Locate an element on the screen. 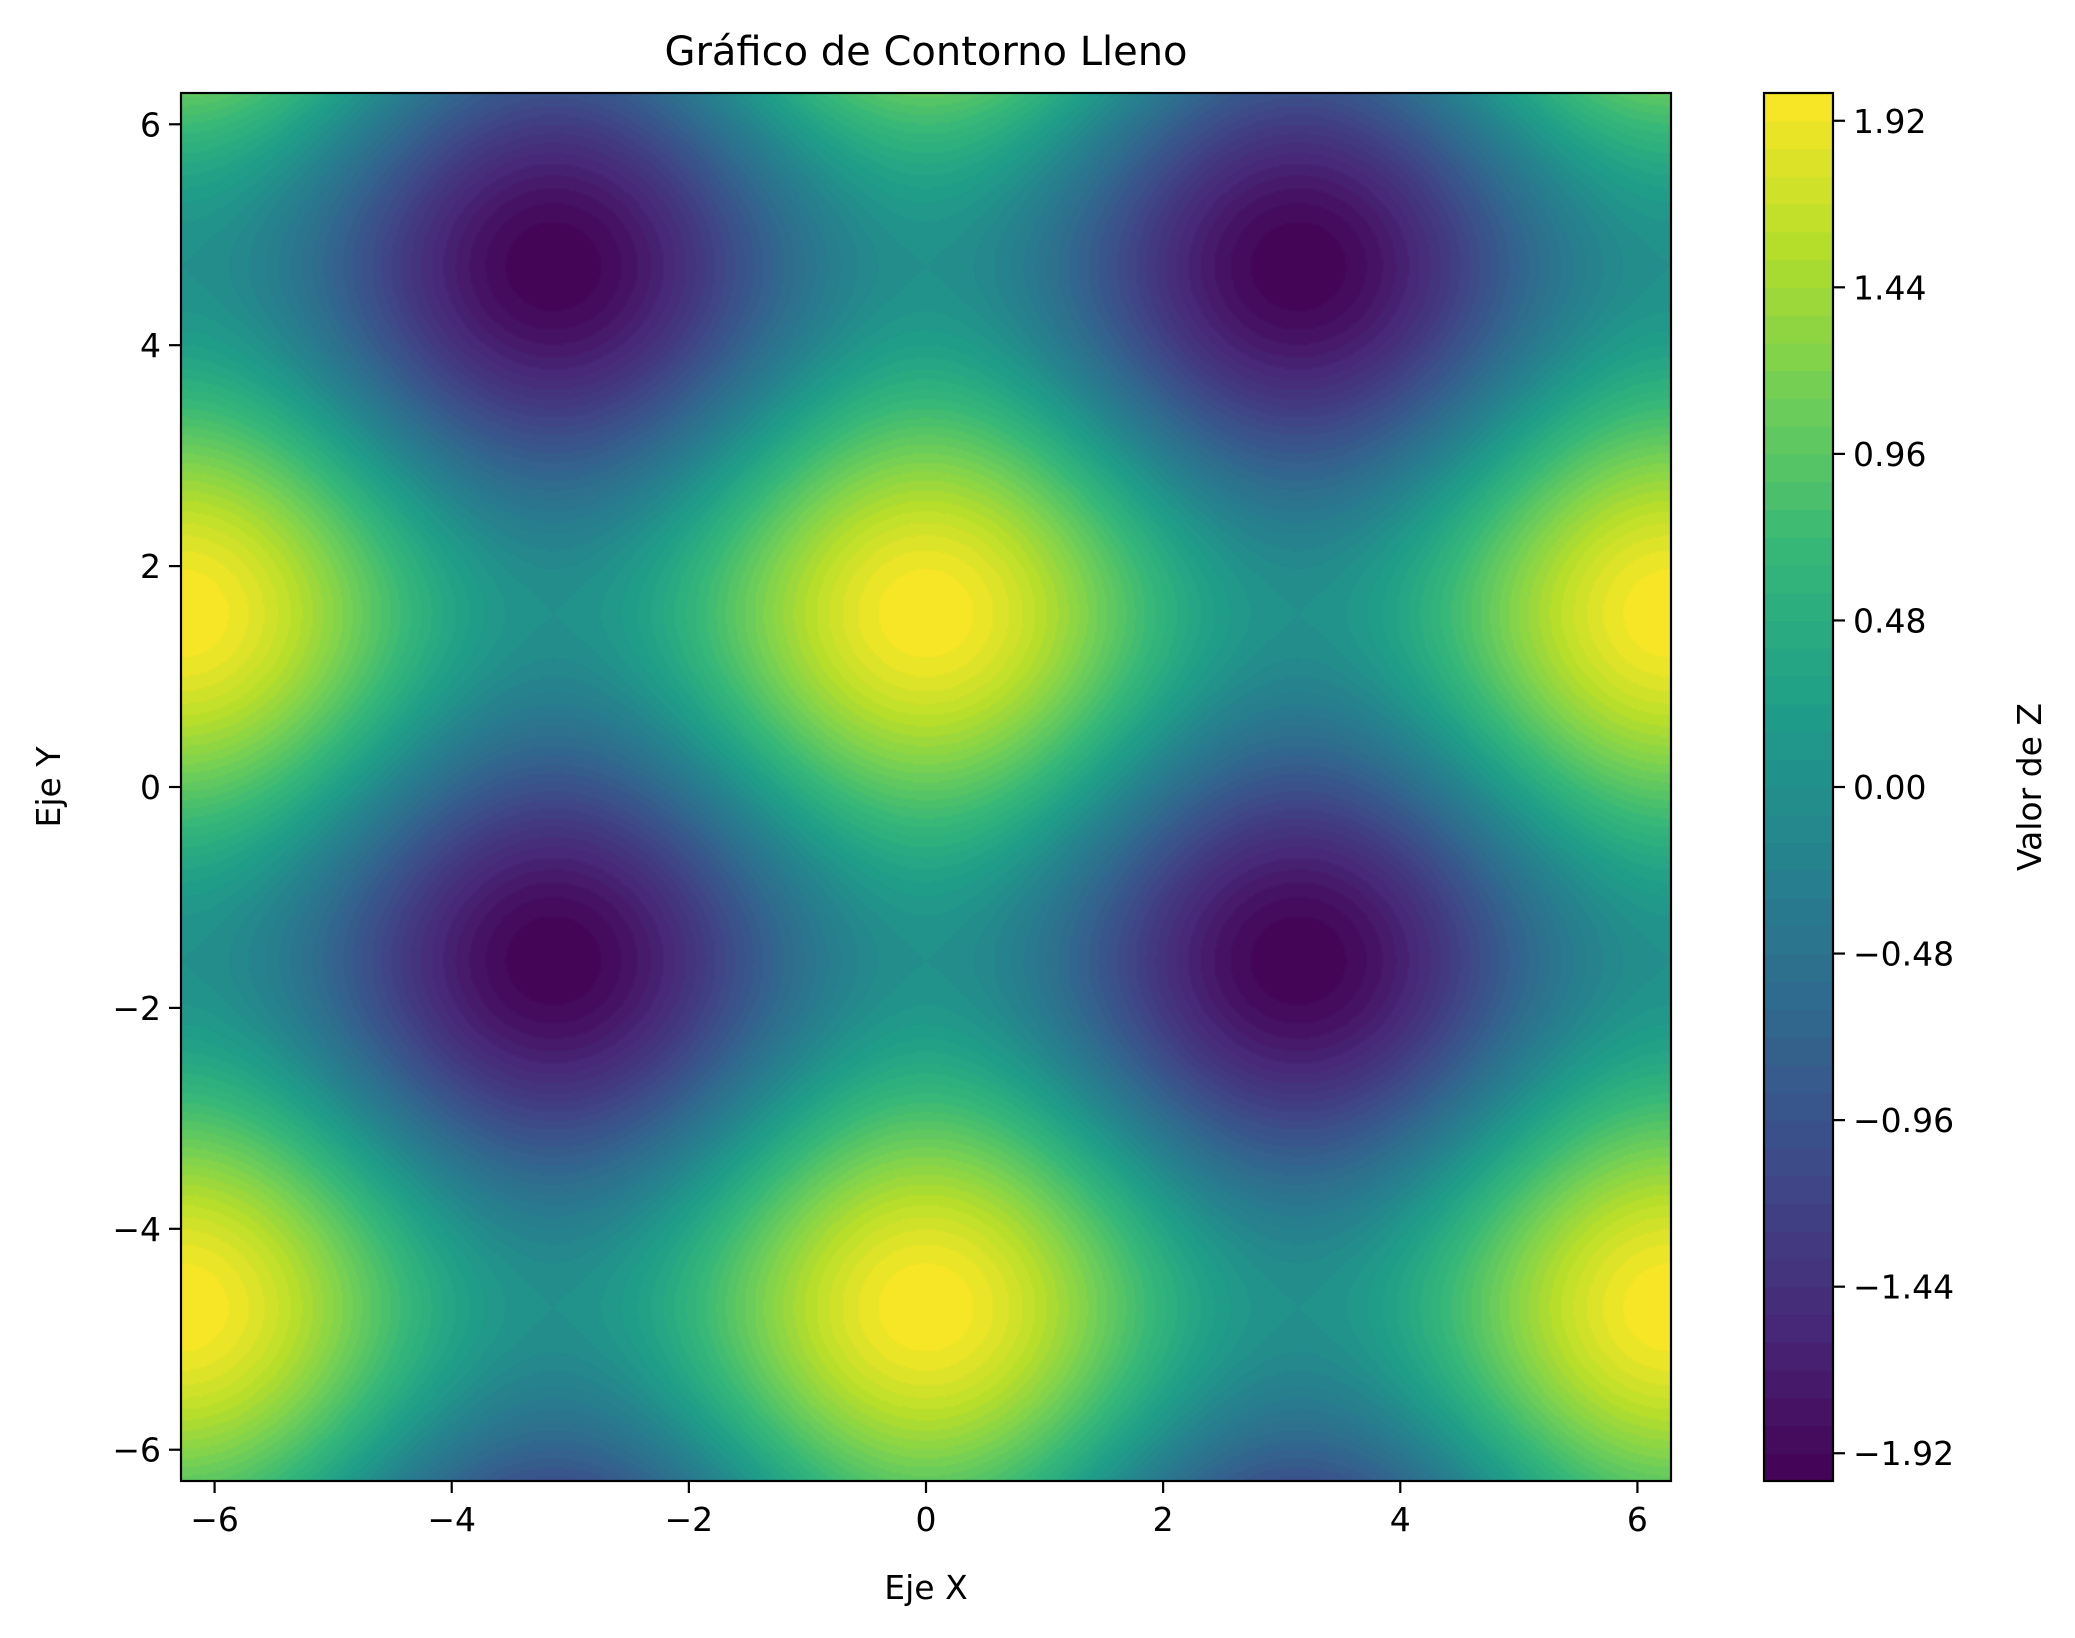  colorbar-tick-label: −0.96 is located at coordinates (1903, 1120).